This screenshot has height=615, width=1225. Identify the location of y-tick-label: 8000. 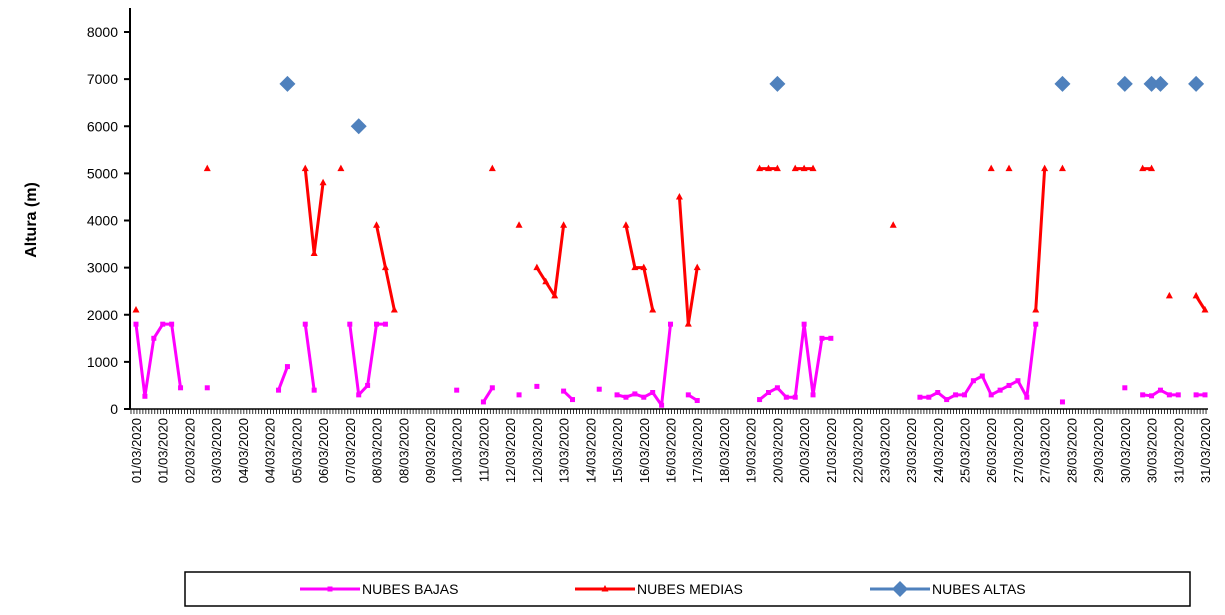
(102, 32).